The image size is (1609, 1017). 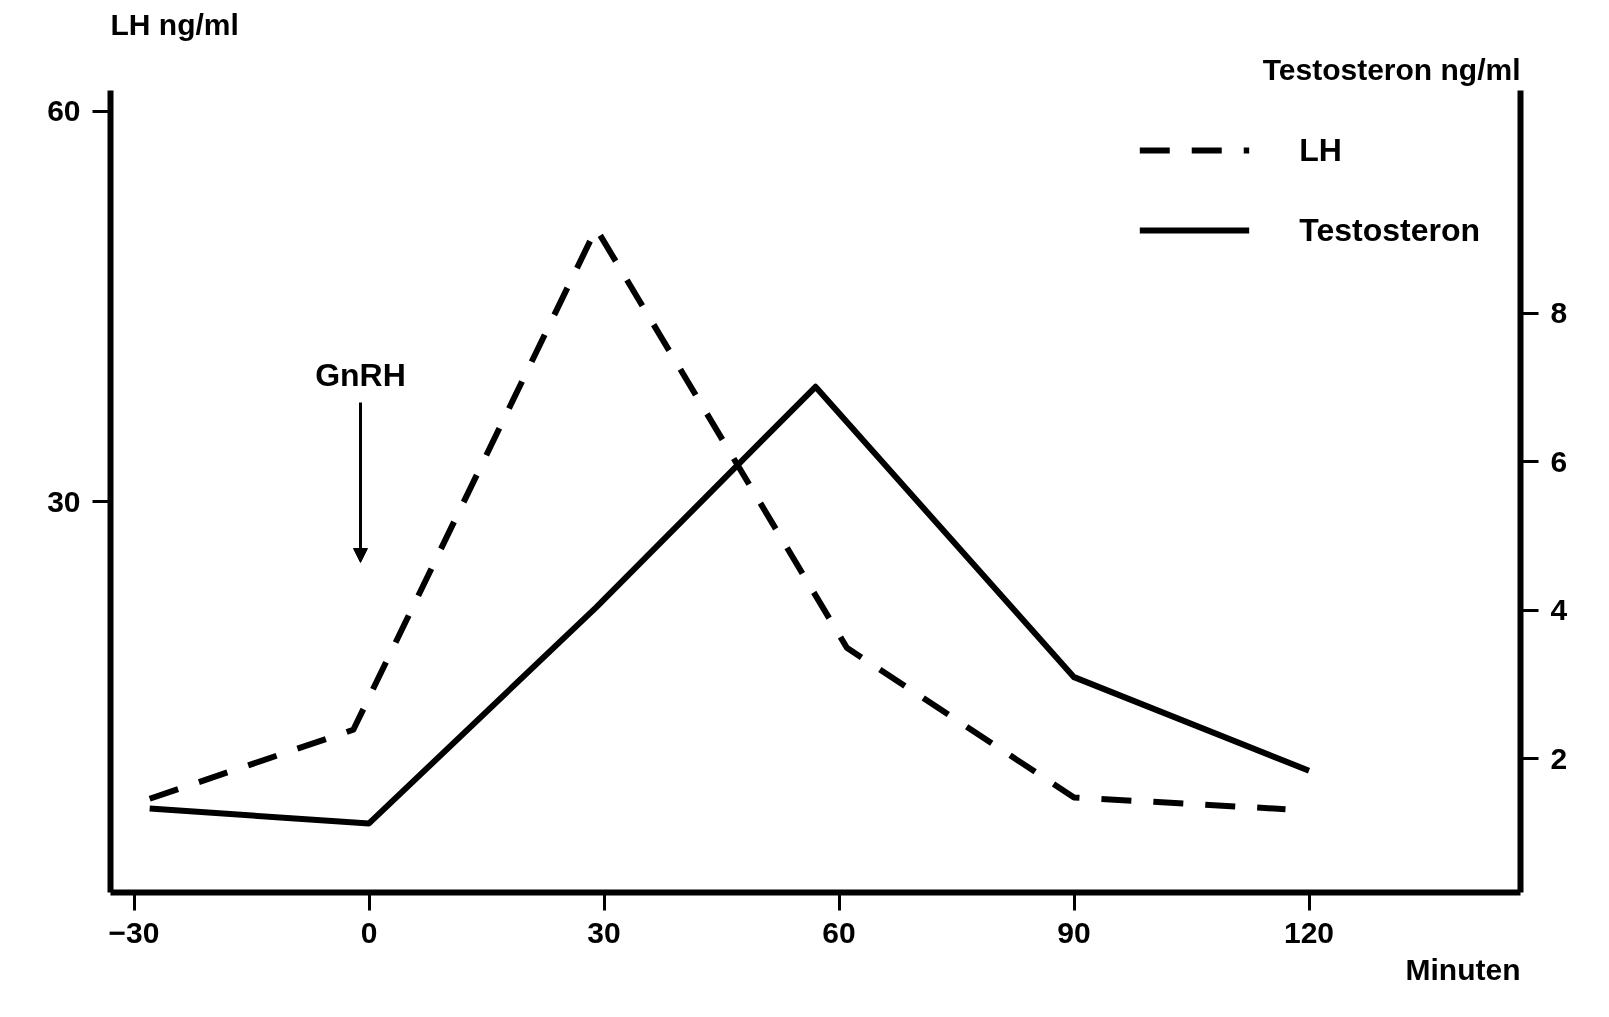 What do you see at coordinates (1559, 758) in the screenshot?
I see `y2-tick-label: 2` at bounding box center [1559, 758].